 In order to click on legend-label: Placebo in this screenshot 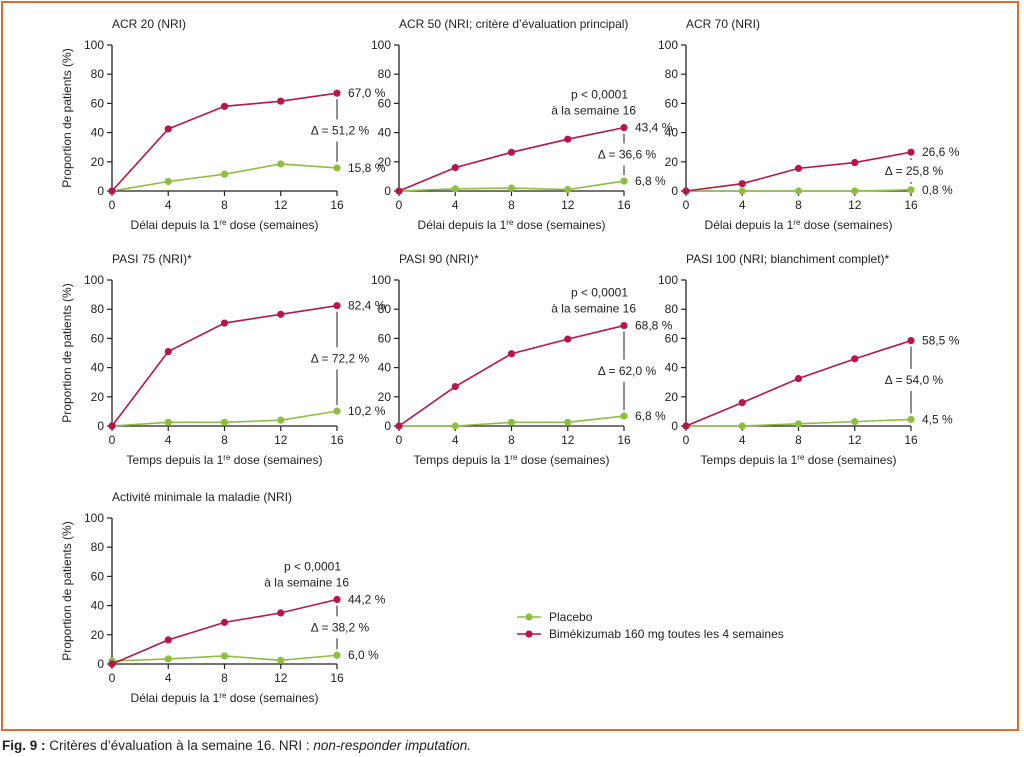, I will do `click(571, 617)`.